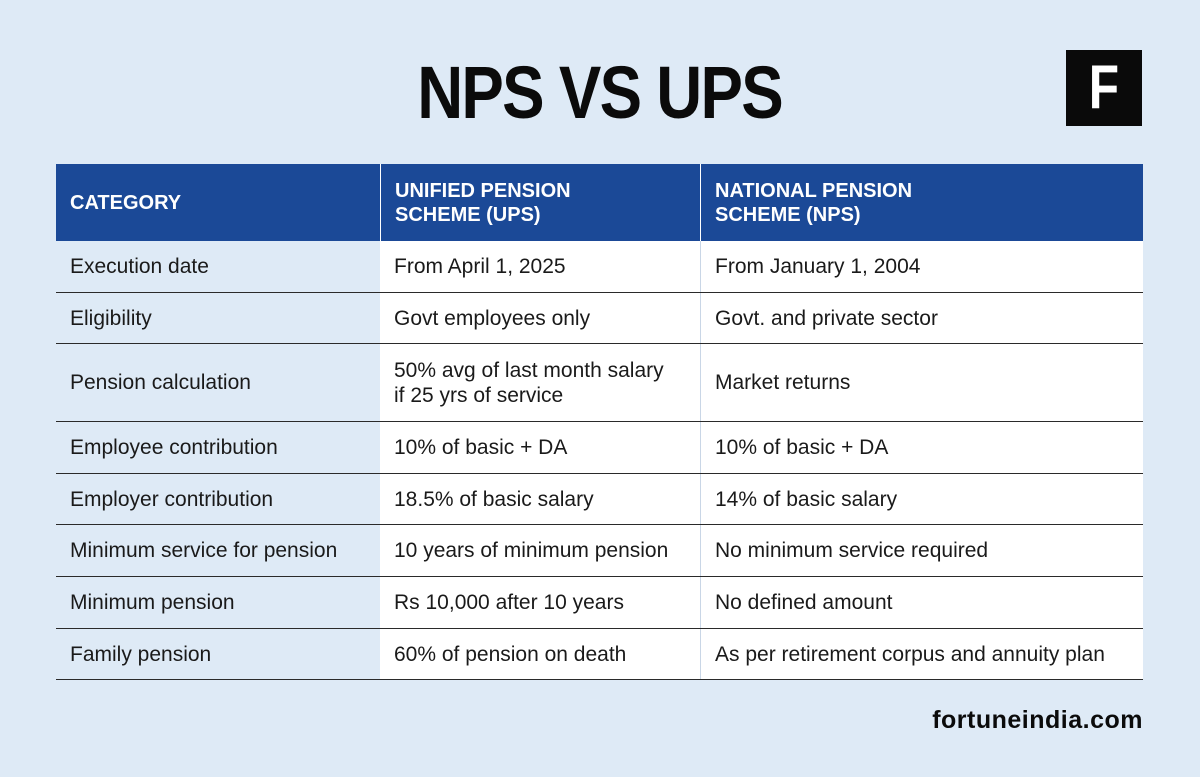 The width and height of the screenshot is (1200, 777). Describe the element at coordinates (540, 654) in the screenshot. I see `cell-ups: 60% of pension on death` at that location.